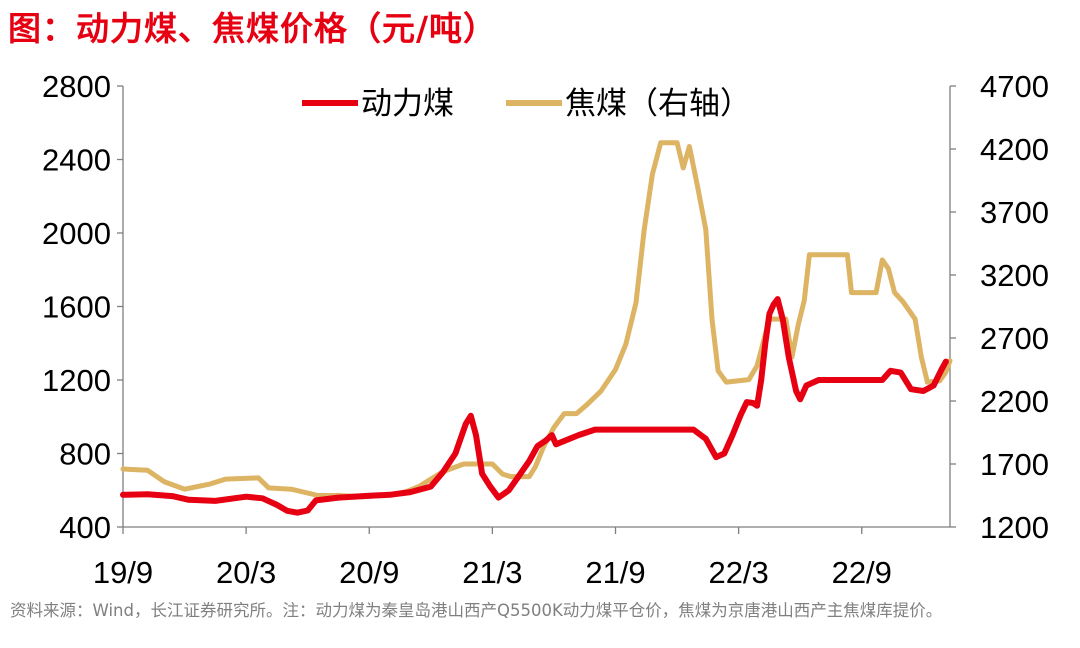  Describe the element at coordinates (1014, 401) in the screenshot. I see `right-y-tick-label: 2200` at that location.